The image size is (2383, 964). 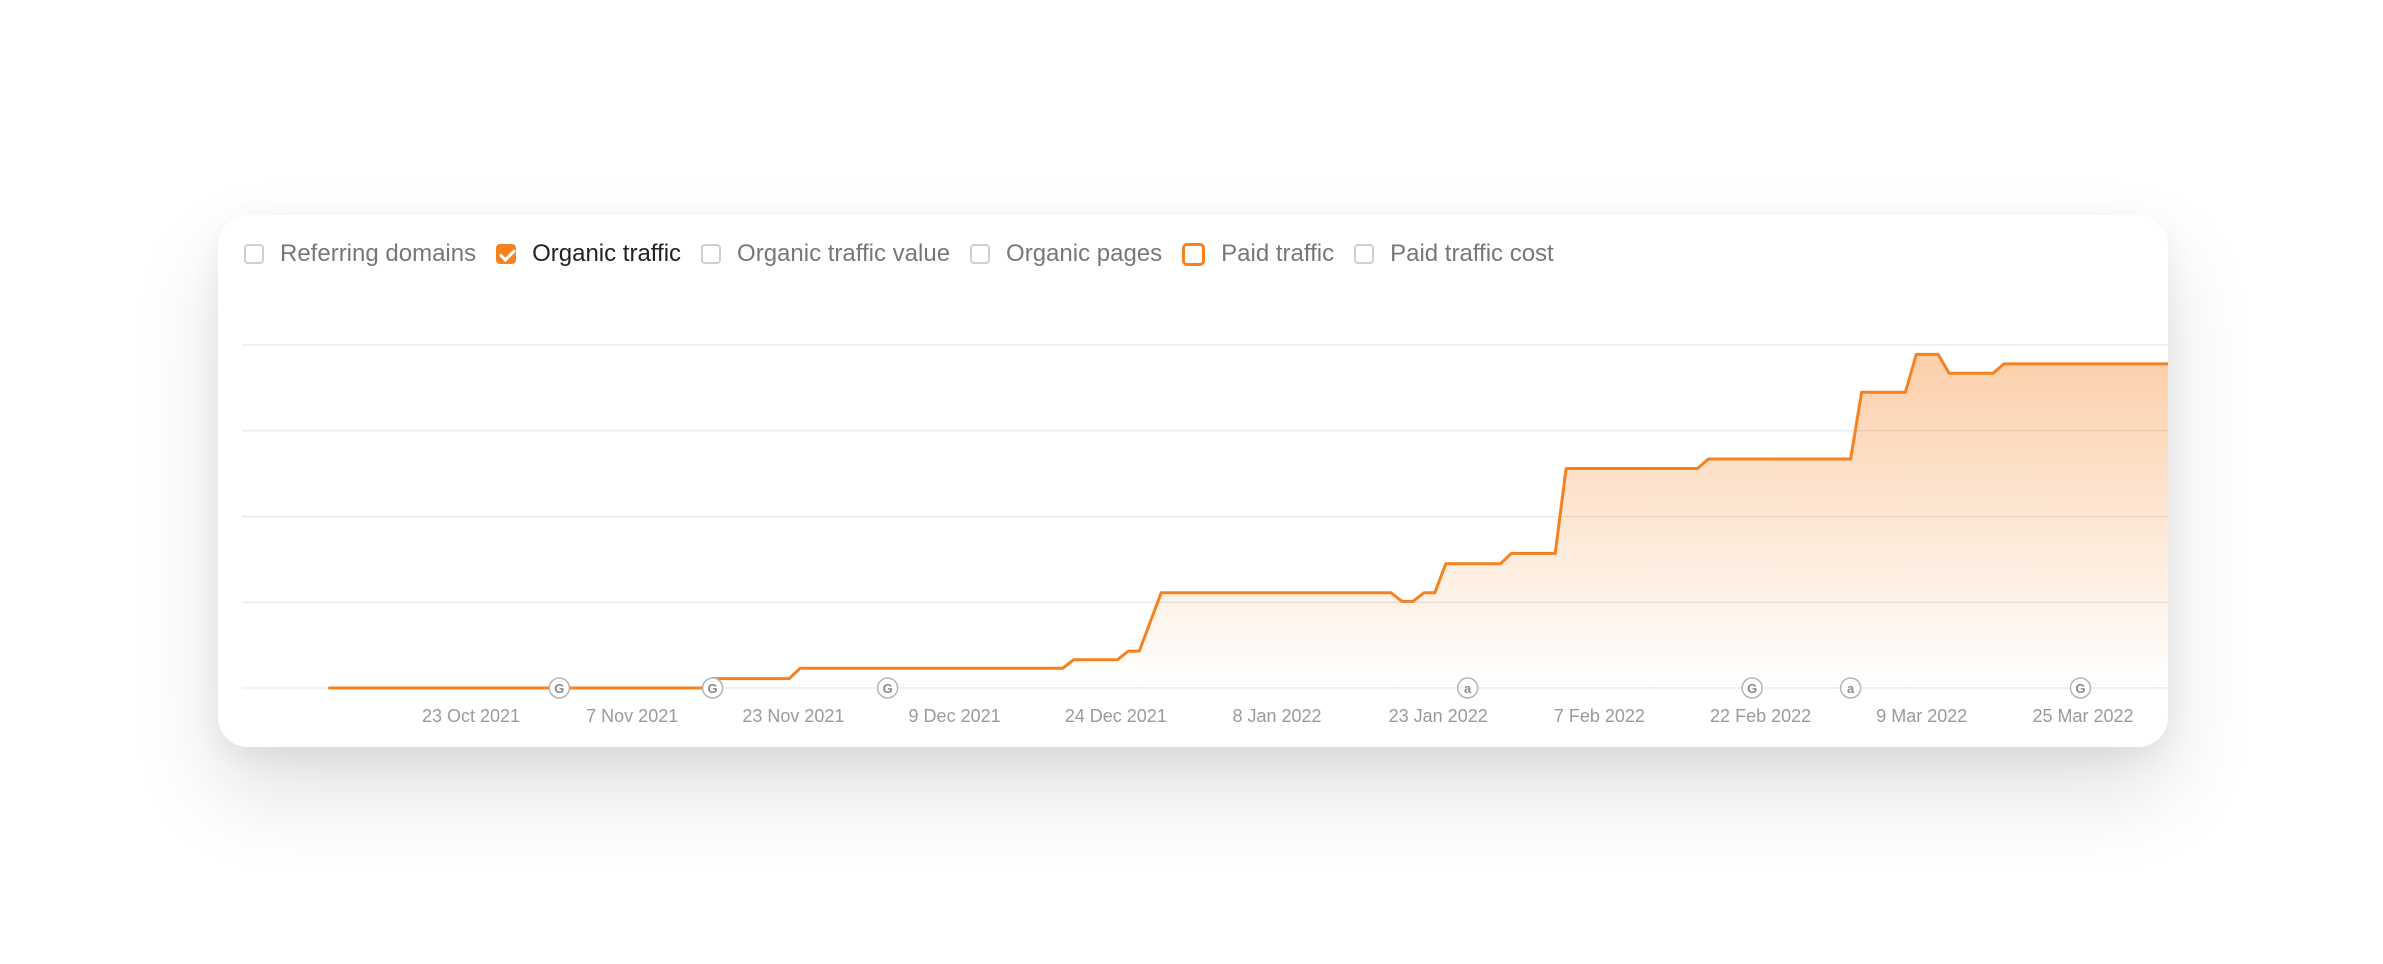 I want to click on checkbox-paid-traffic, so click(x=1194, y=254).